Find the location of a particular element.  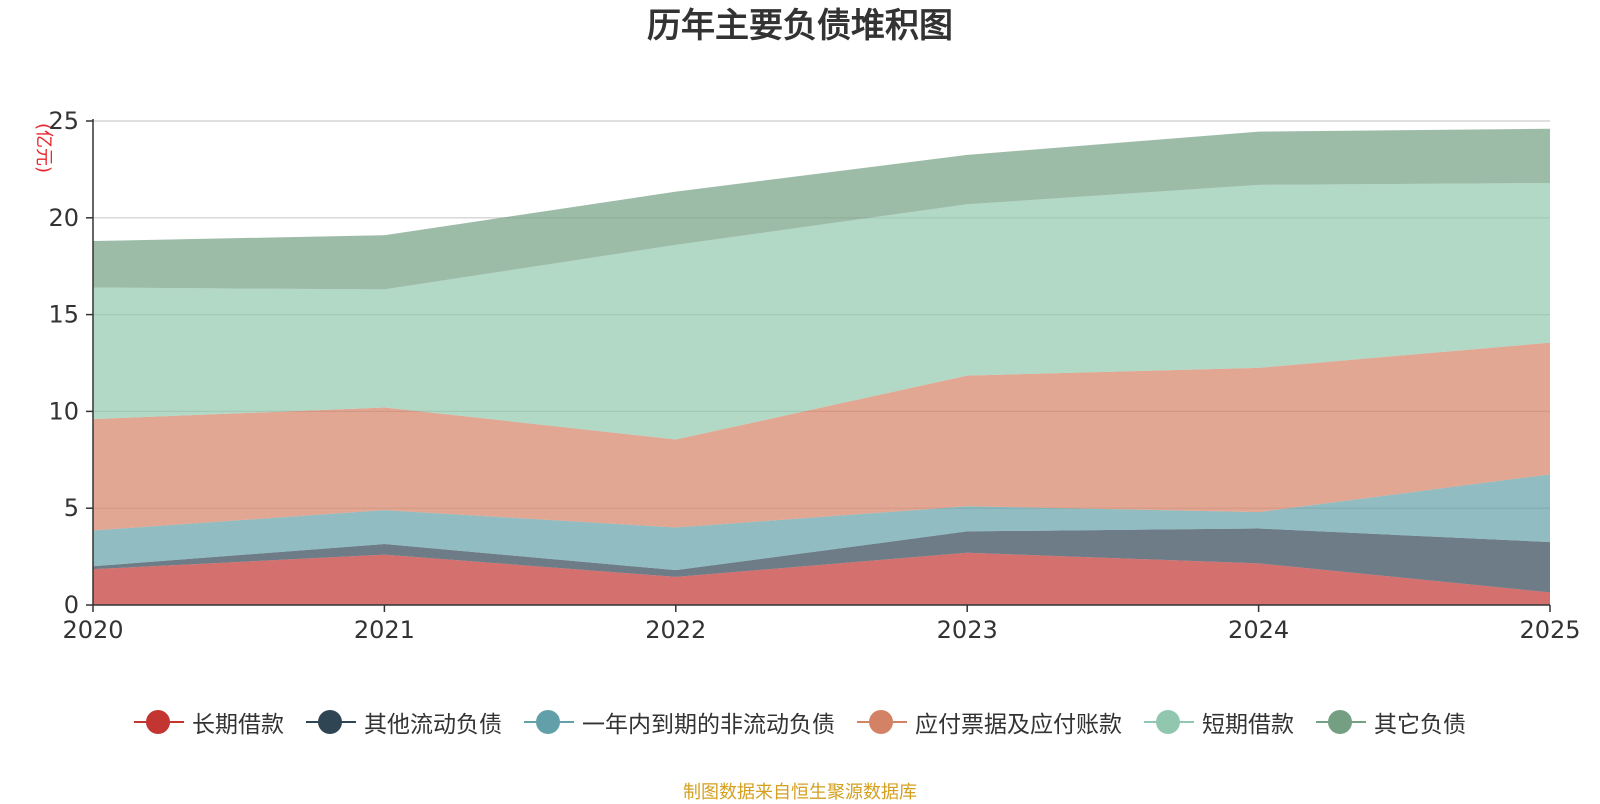

y-tick-label-2: 10 is located at coordinates (63, 411).